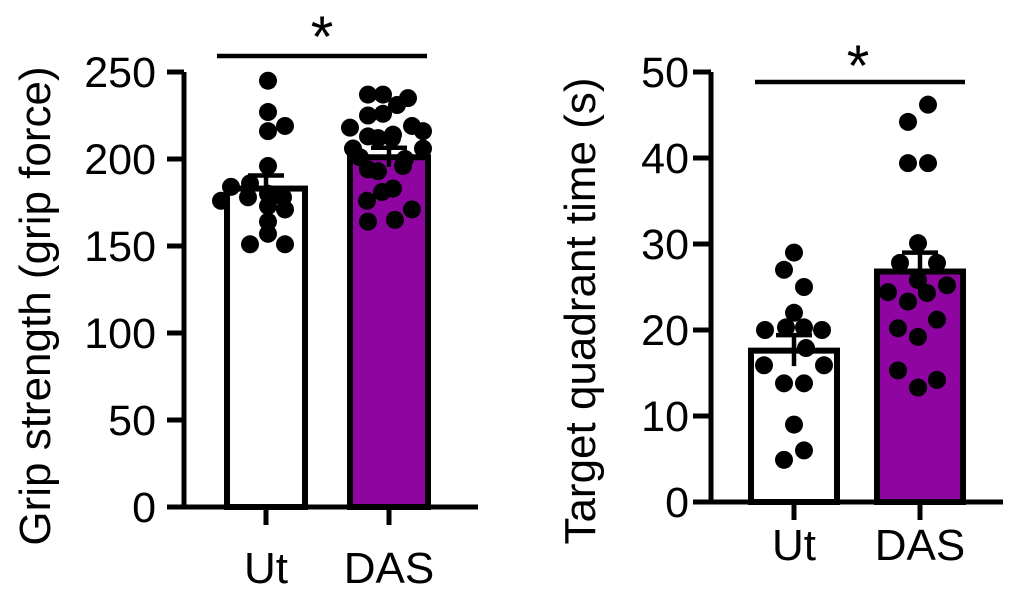 The height and width of the screenshot is (614, 1024). What do you see at coordinates (120, 73) in the screenshot?
I see `y-tick-label: 250` at bounding box center [120, 73].